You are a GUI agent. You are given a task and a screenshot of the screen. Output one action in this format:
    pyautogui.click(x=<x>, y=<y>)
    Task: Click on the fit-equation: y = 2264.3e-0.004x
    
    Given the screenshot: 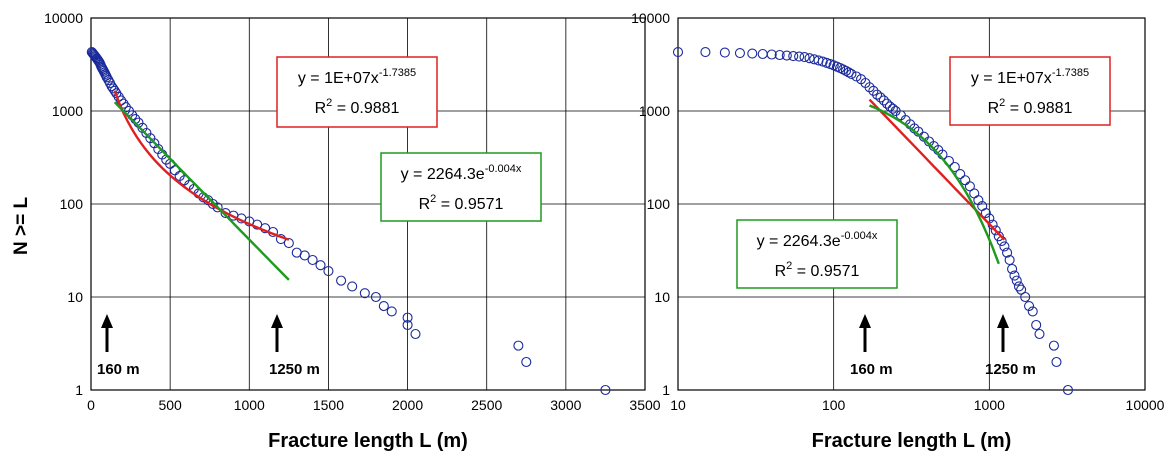 What is the action you would take?
    pyautogui.click(x=817, y=240)
    